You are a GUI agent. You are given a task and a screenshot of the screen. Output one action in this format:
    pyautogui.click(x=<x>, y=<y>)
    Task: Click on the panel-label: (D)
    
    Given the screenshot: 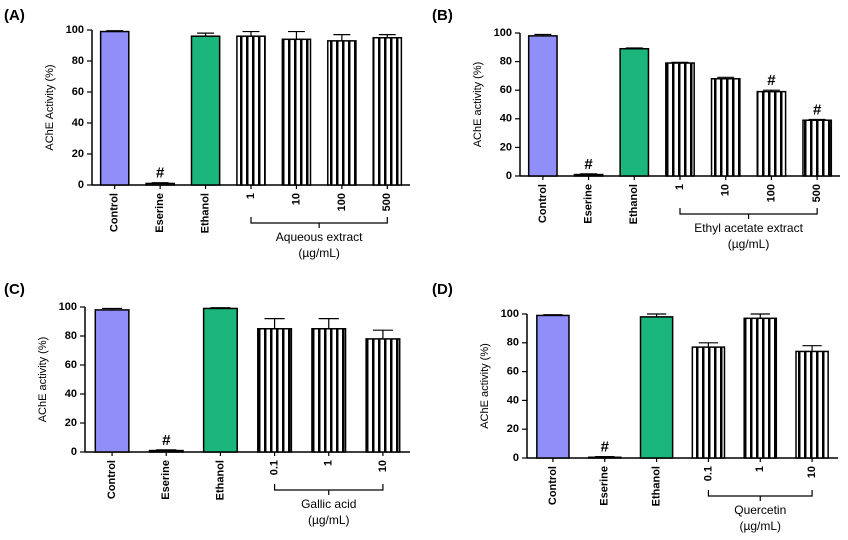 What is the action you would take?
    pyautogui.click(x=442, y=289)
    